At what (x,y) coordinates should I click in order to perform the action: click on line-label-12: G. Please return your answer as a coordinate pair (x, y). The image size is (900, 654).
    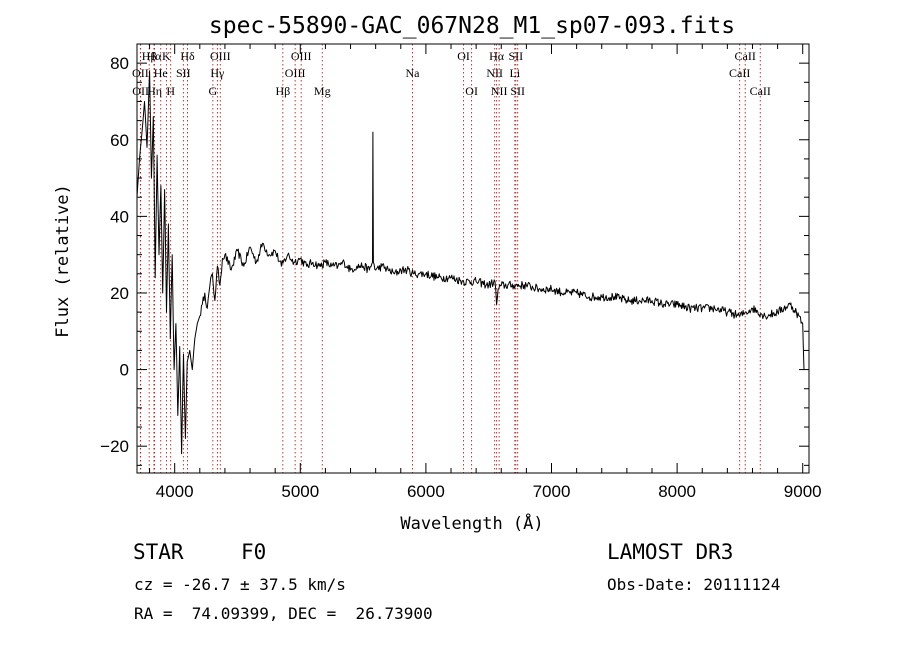
    Looking at the image, I should click on (213, 91).